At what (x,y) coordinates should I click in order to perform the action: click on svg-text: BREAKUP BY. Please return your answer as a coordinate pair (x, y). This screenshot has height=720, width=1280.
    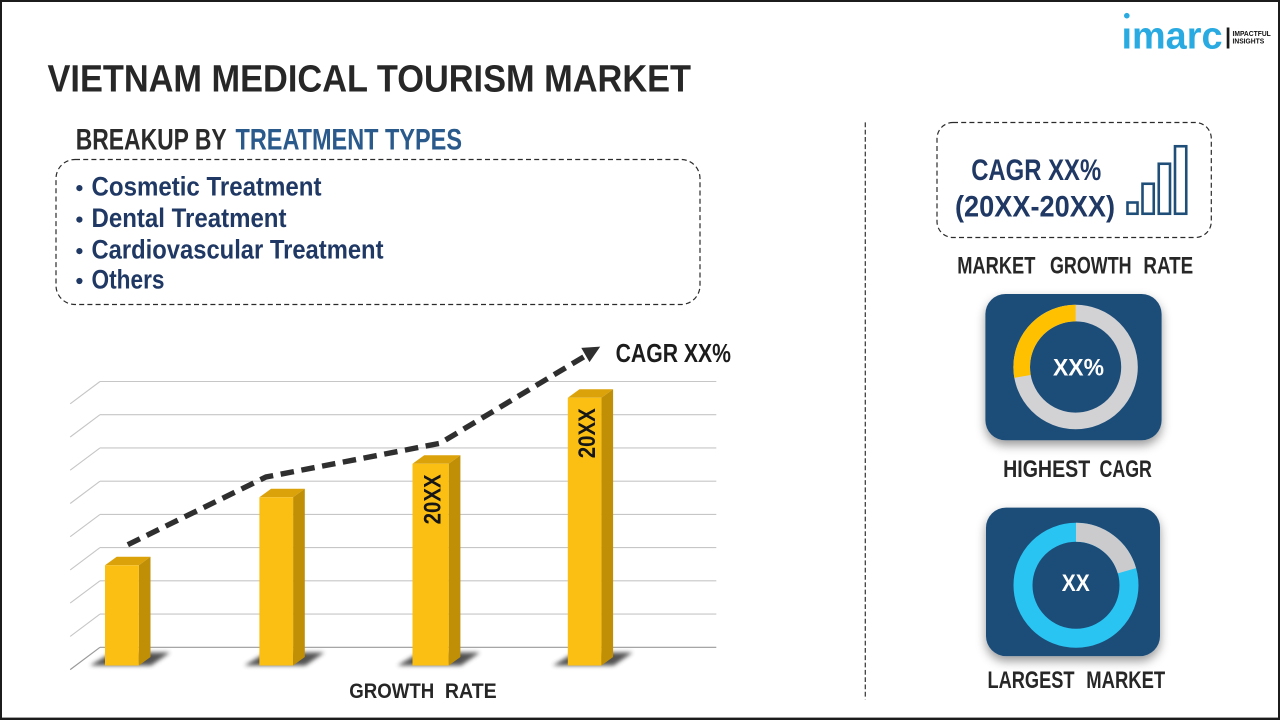
    Looking at the image, I should click on (151, 140).